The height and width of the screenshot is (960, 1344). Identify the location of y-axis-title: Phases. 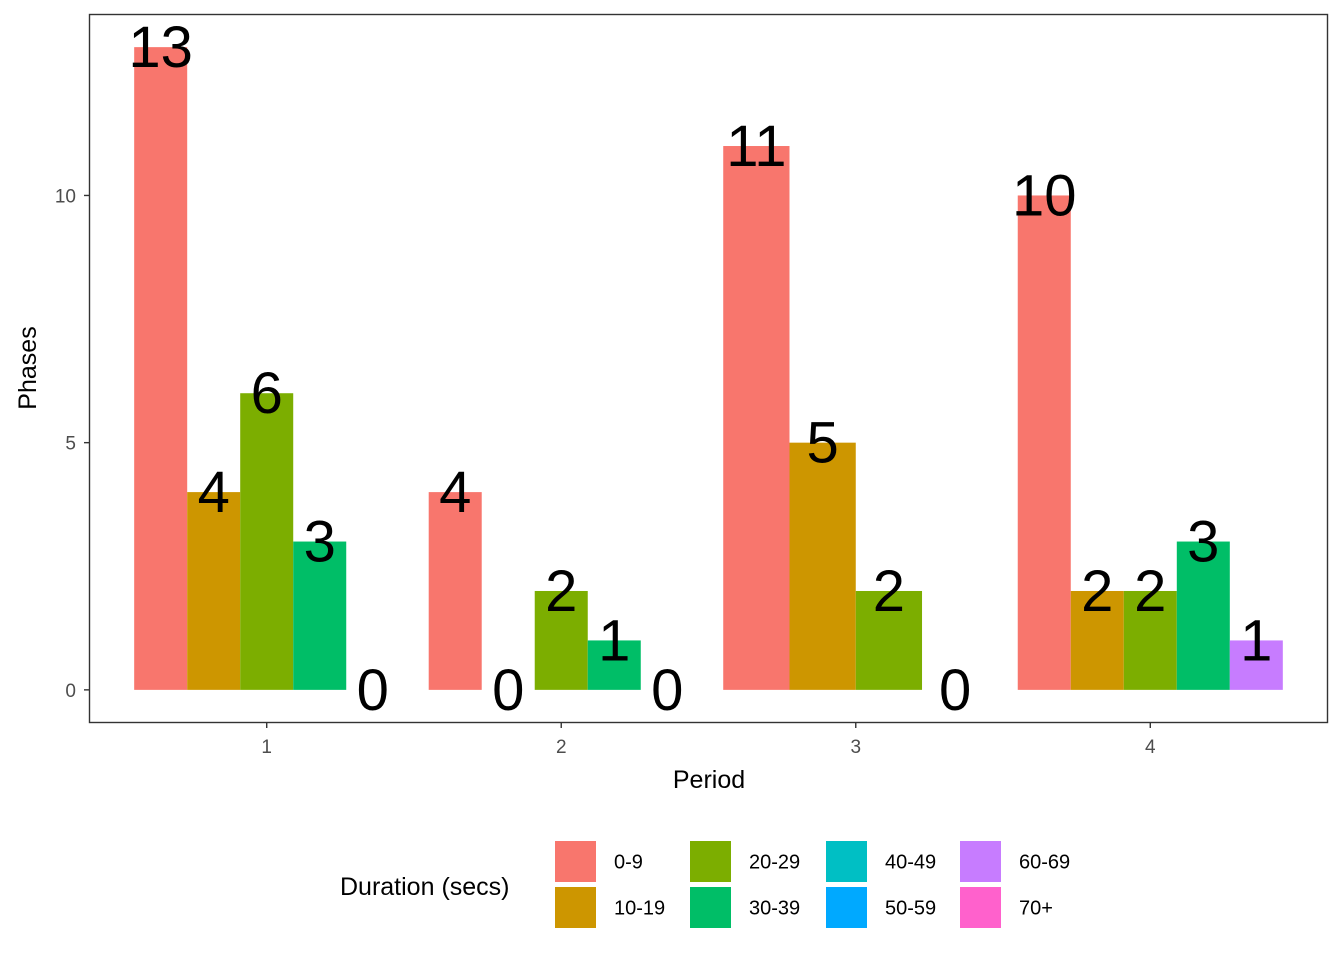
(28, 367).